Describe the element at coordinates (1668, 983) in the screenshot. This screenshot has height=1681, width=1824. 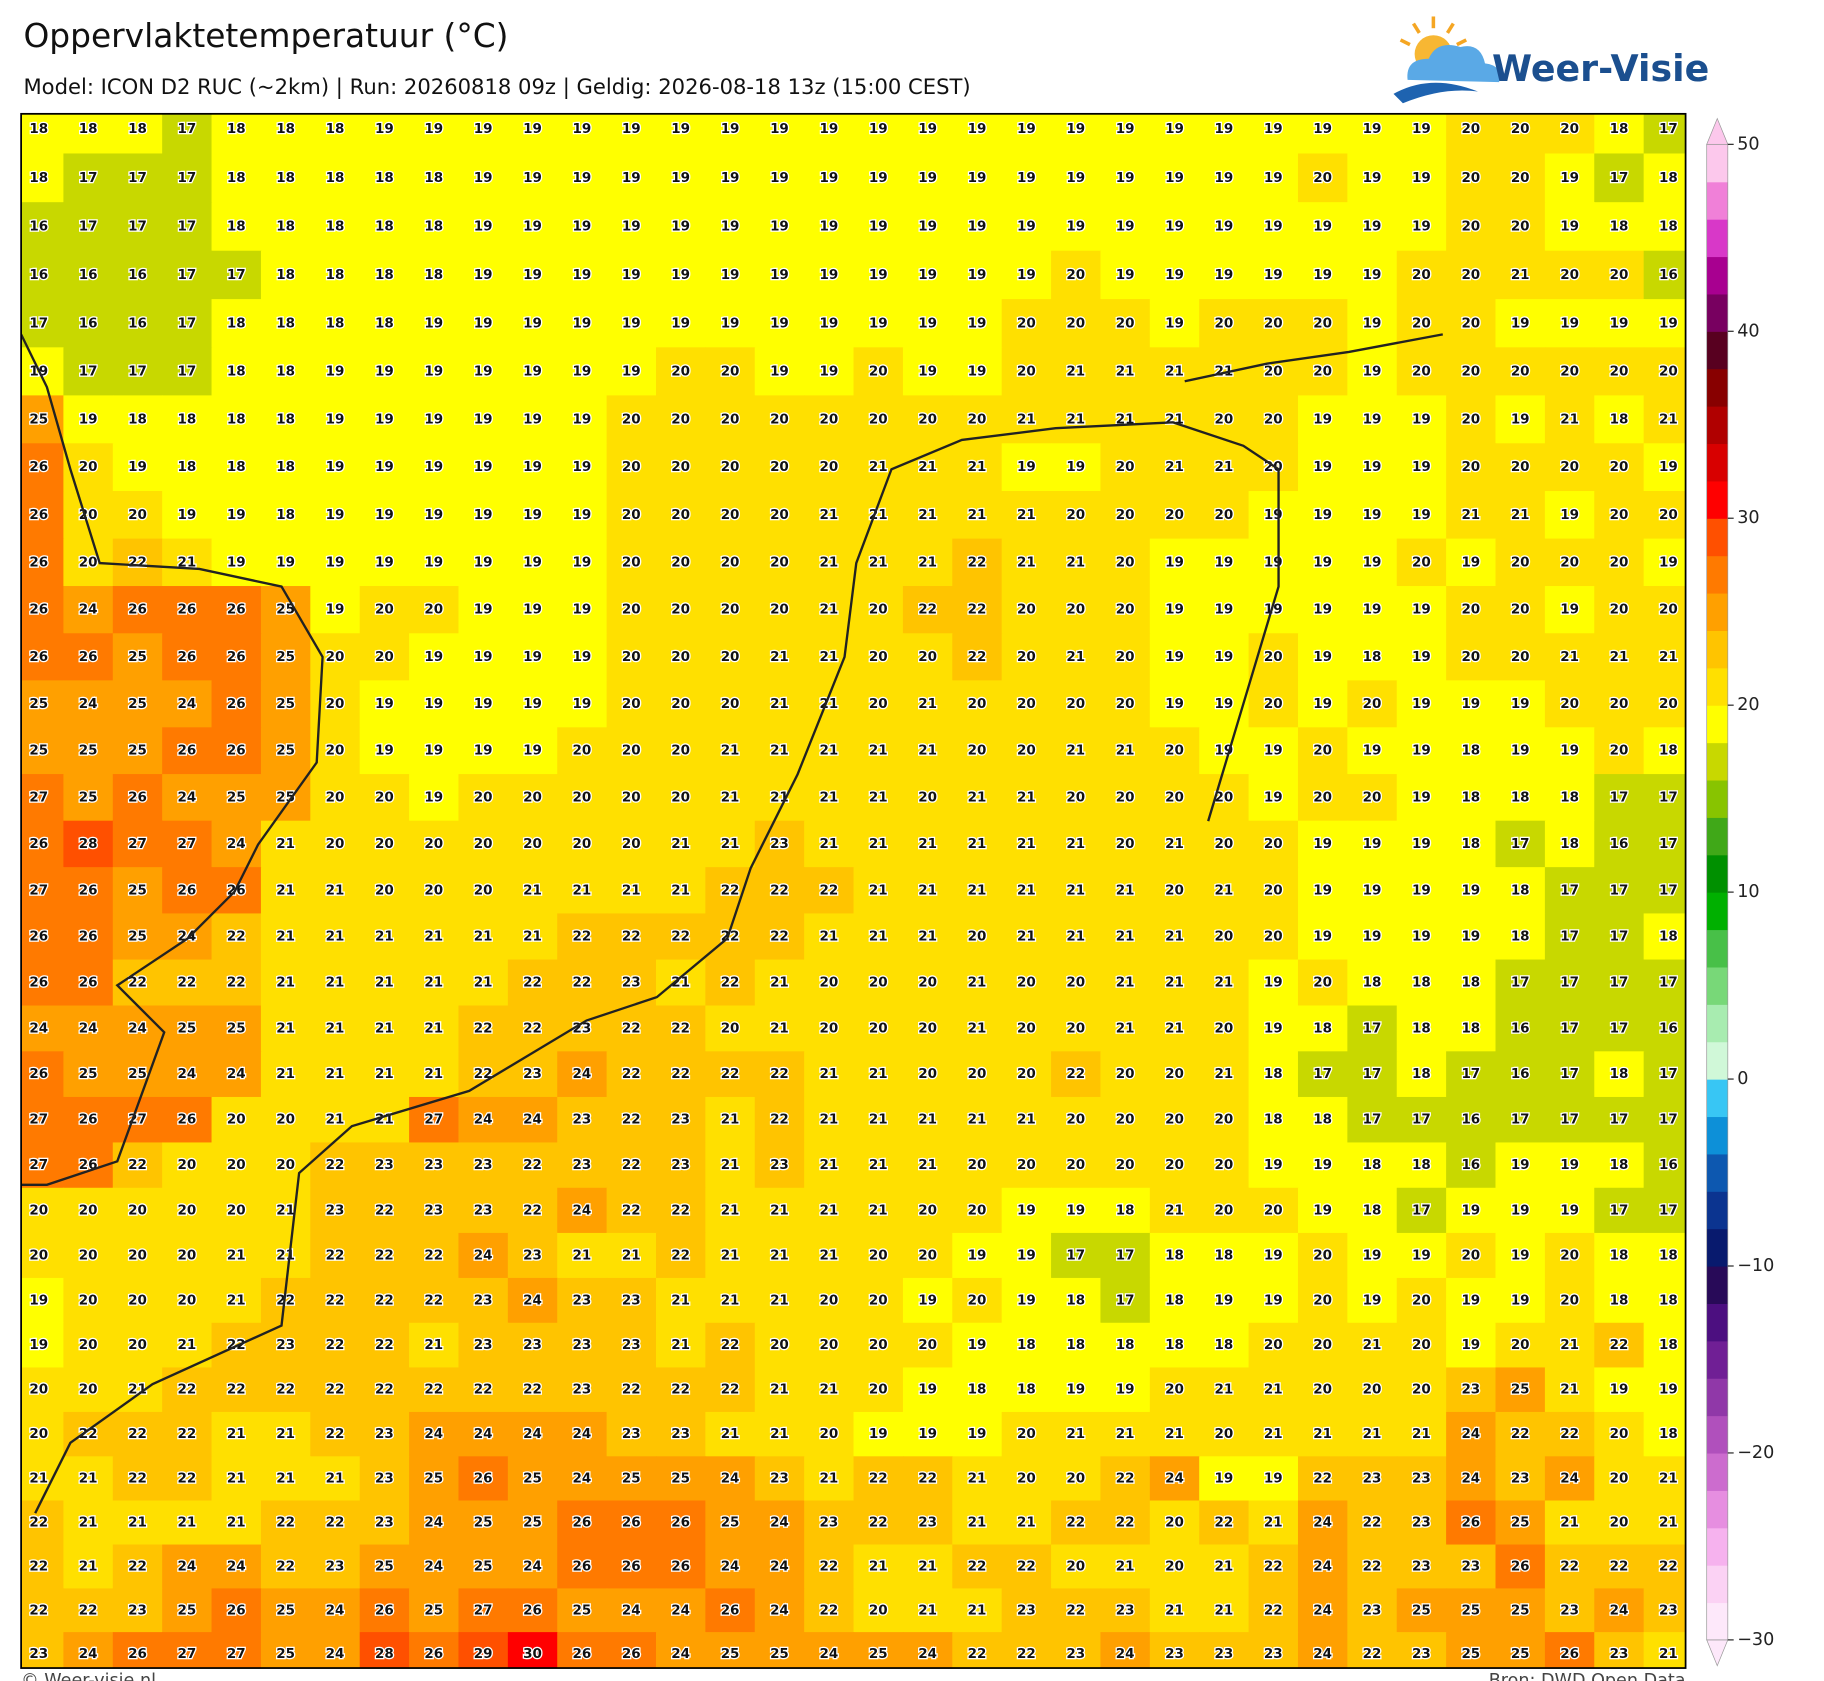
I see `temp-label: 17` at that location.